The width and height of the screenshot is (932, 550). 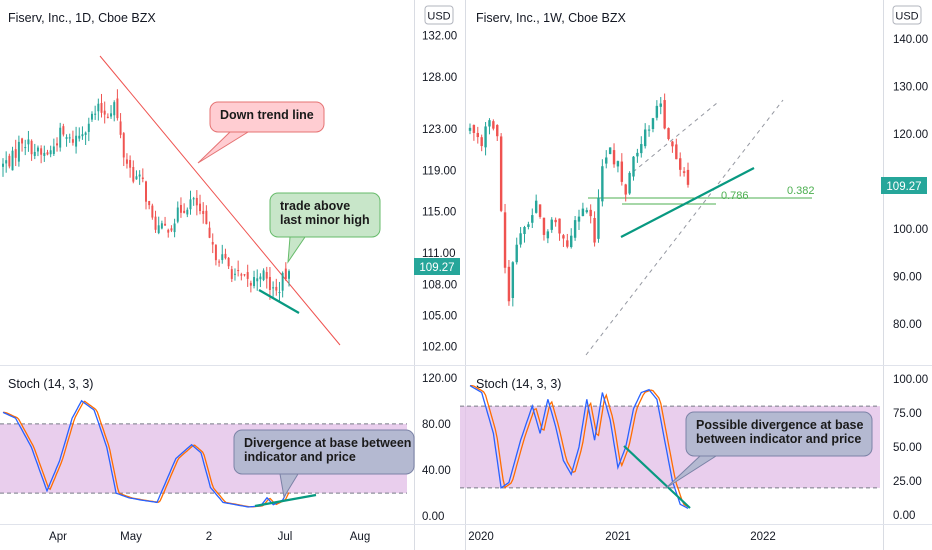 What do you see at coordinates (907, 15) in the screenshot?
I see `currency-badge-right` at bounding box center [907, 15].